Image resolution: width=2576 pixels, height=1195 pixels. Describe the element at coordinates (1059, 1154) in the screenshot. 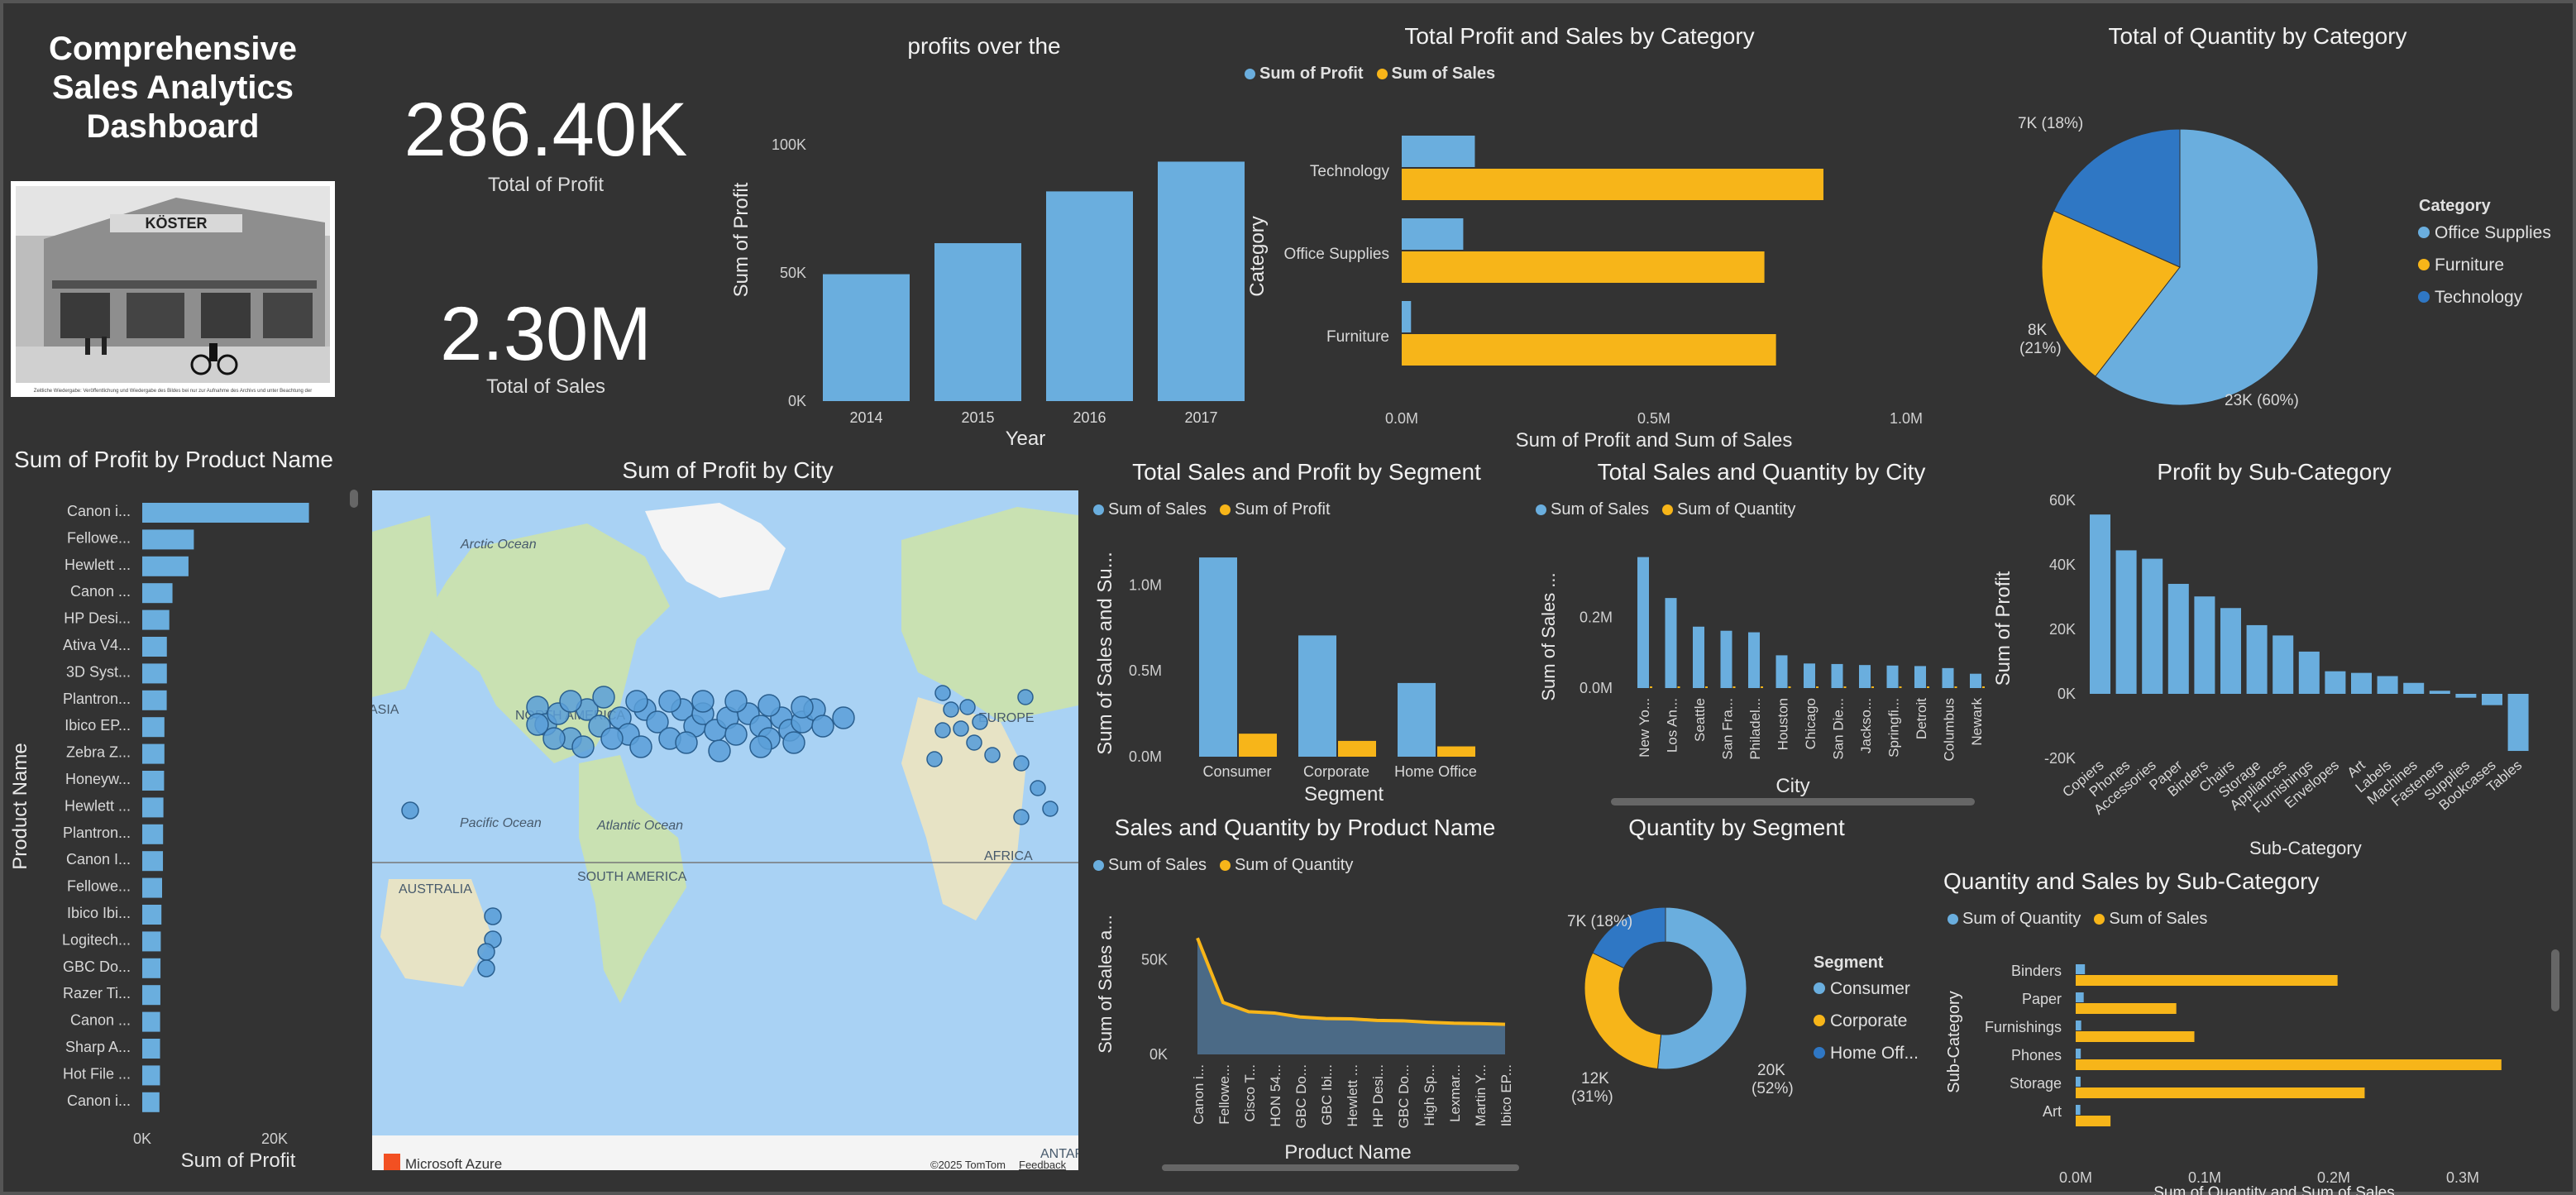

I see `map-label: ANTAR` at that location.